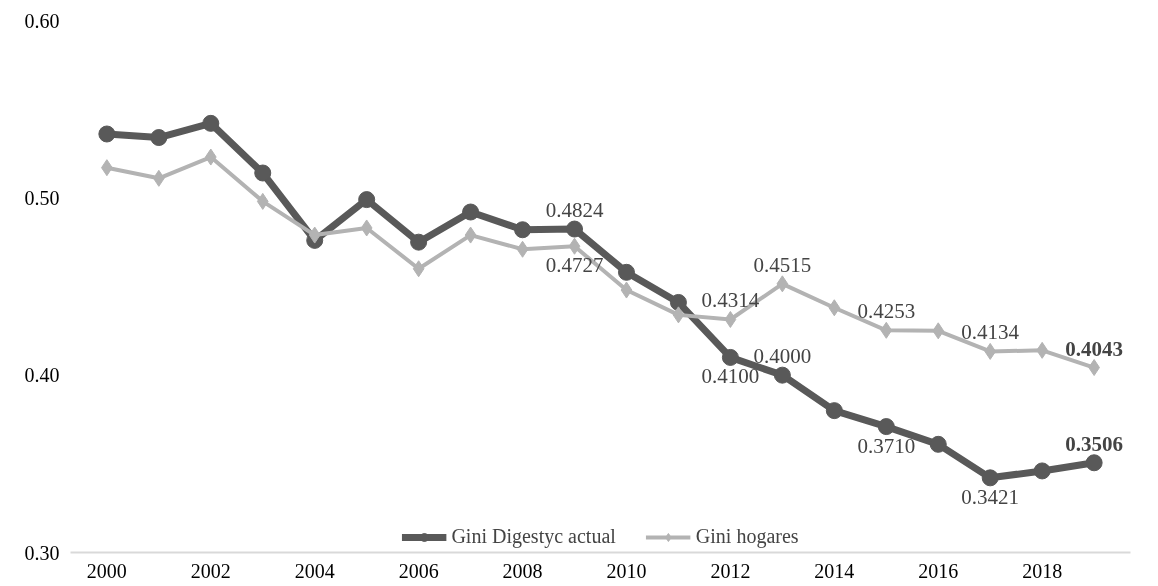  What do you see at coordinates (210, 570) in the screenshot?
I see `x-tick-label: 2002` at bounding box center [210, 570].